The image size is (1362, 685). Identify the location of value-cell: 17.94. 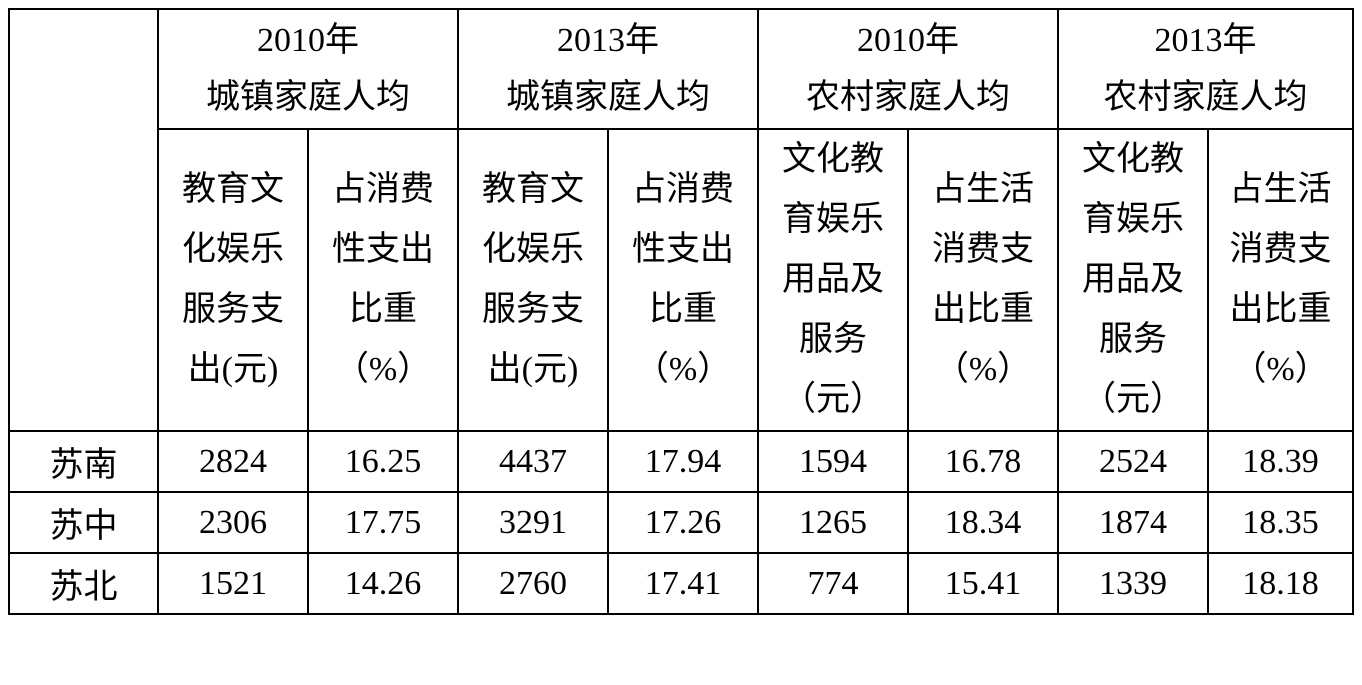
(683, 461).